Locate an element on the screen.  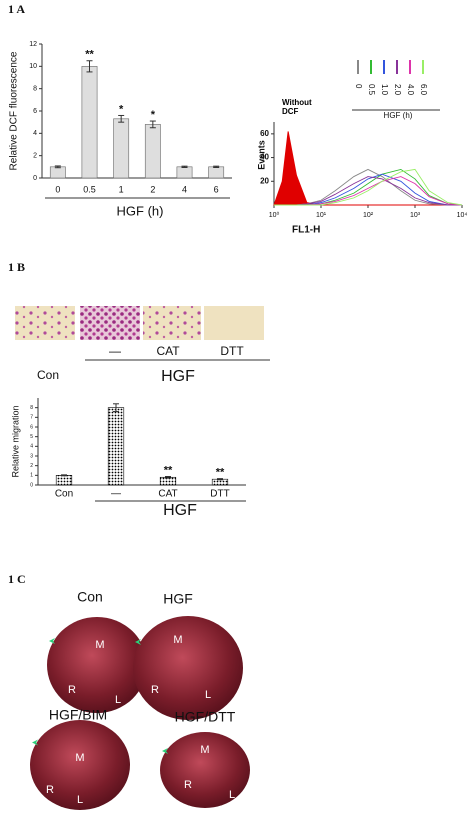
y-tick-label: 1 is located at coordinates (31, 476).